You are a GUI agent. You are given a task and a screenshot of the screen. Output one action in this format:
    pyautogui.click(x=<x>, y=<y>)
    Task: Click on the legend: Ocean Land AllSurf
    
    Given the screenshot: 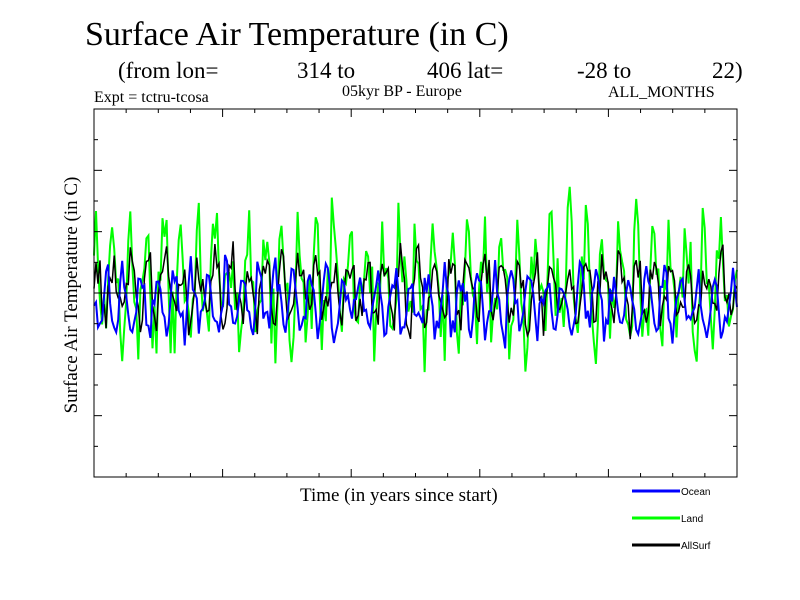 What is the action you would take?
    pyautogui.click(x=671, y=519)
    